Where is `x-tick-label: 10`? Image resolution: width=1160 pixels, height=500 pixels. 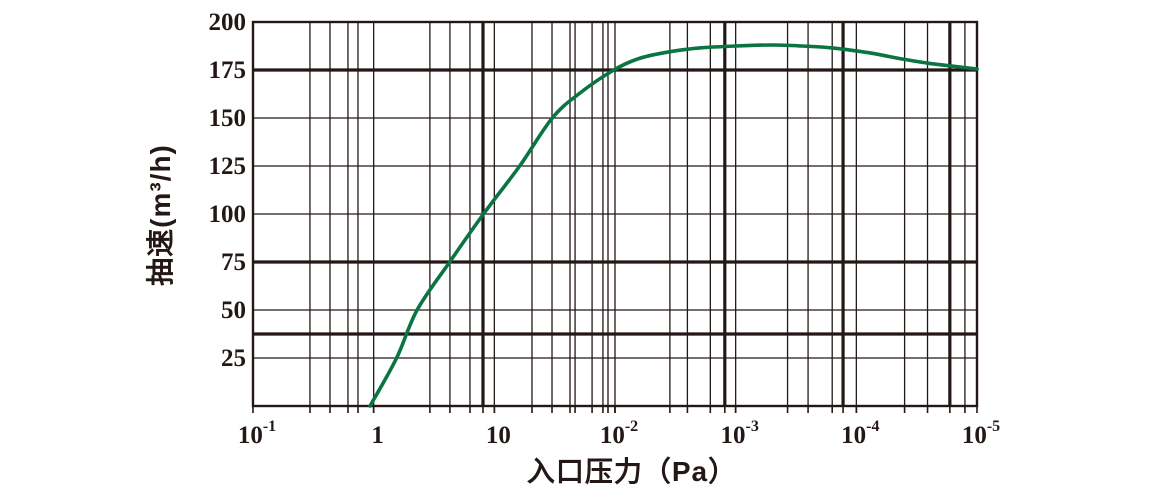 x-tick-label: 10 is located at coordinates (498, 435).